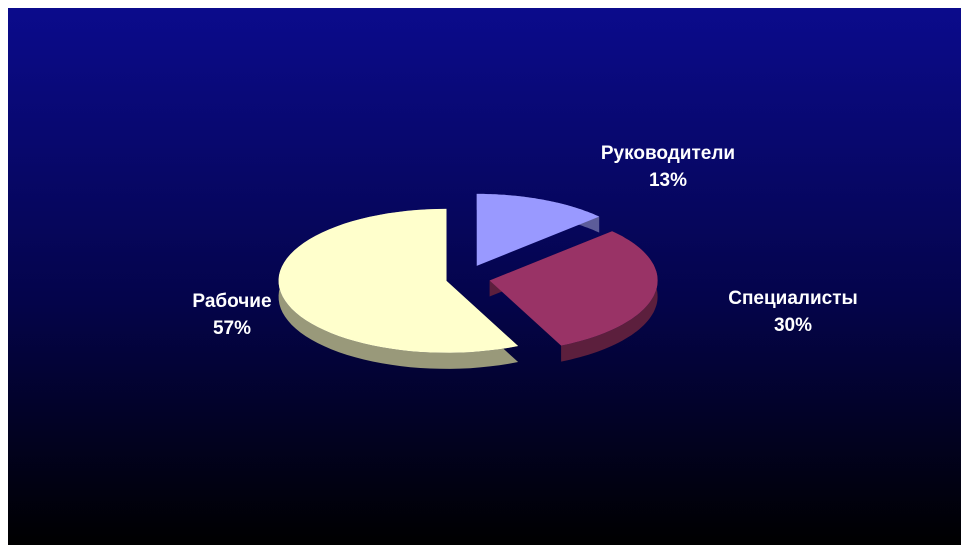  Describe the element at coordinates (231, 301) in the screenshot. I see `category-label: Рабочие` at that location.